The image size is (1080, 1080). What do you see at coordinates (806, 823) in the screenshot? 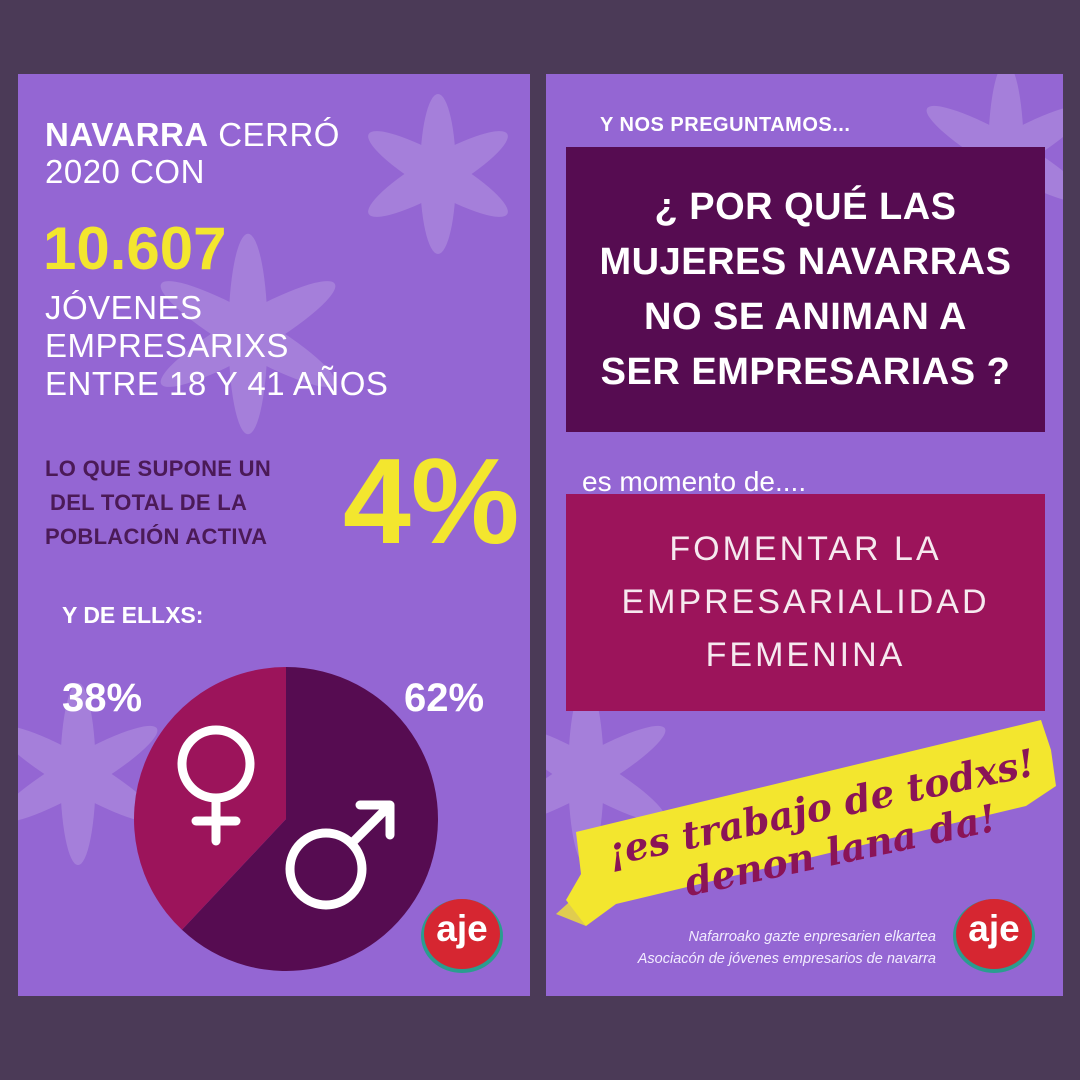
I see `yellow-brush-stroke` at bounding box center [806, 823].